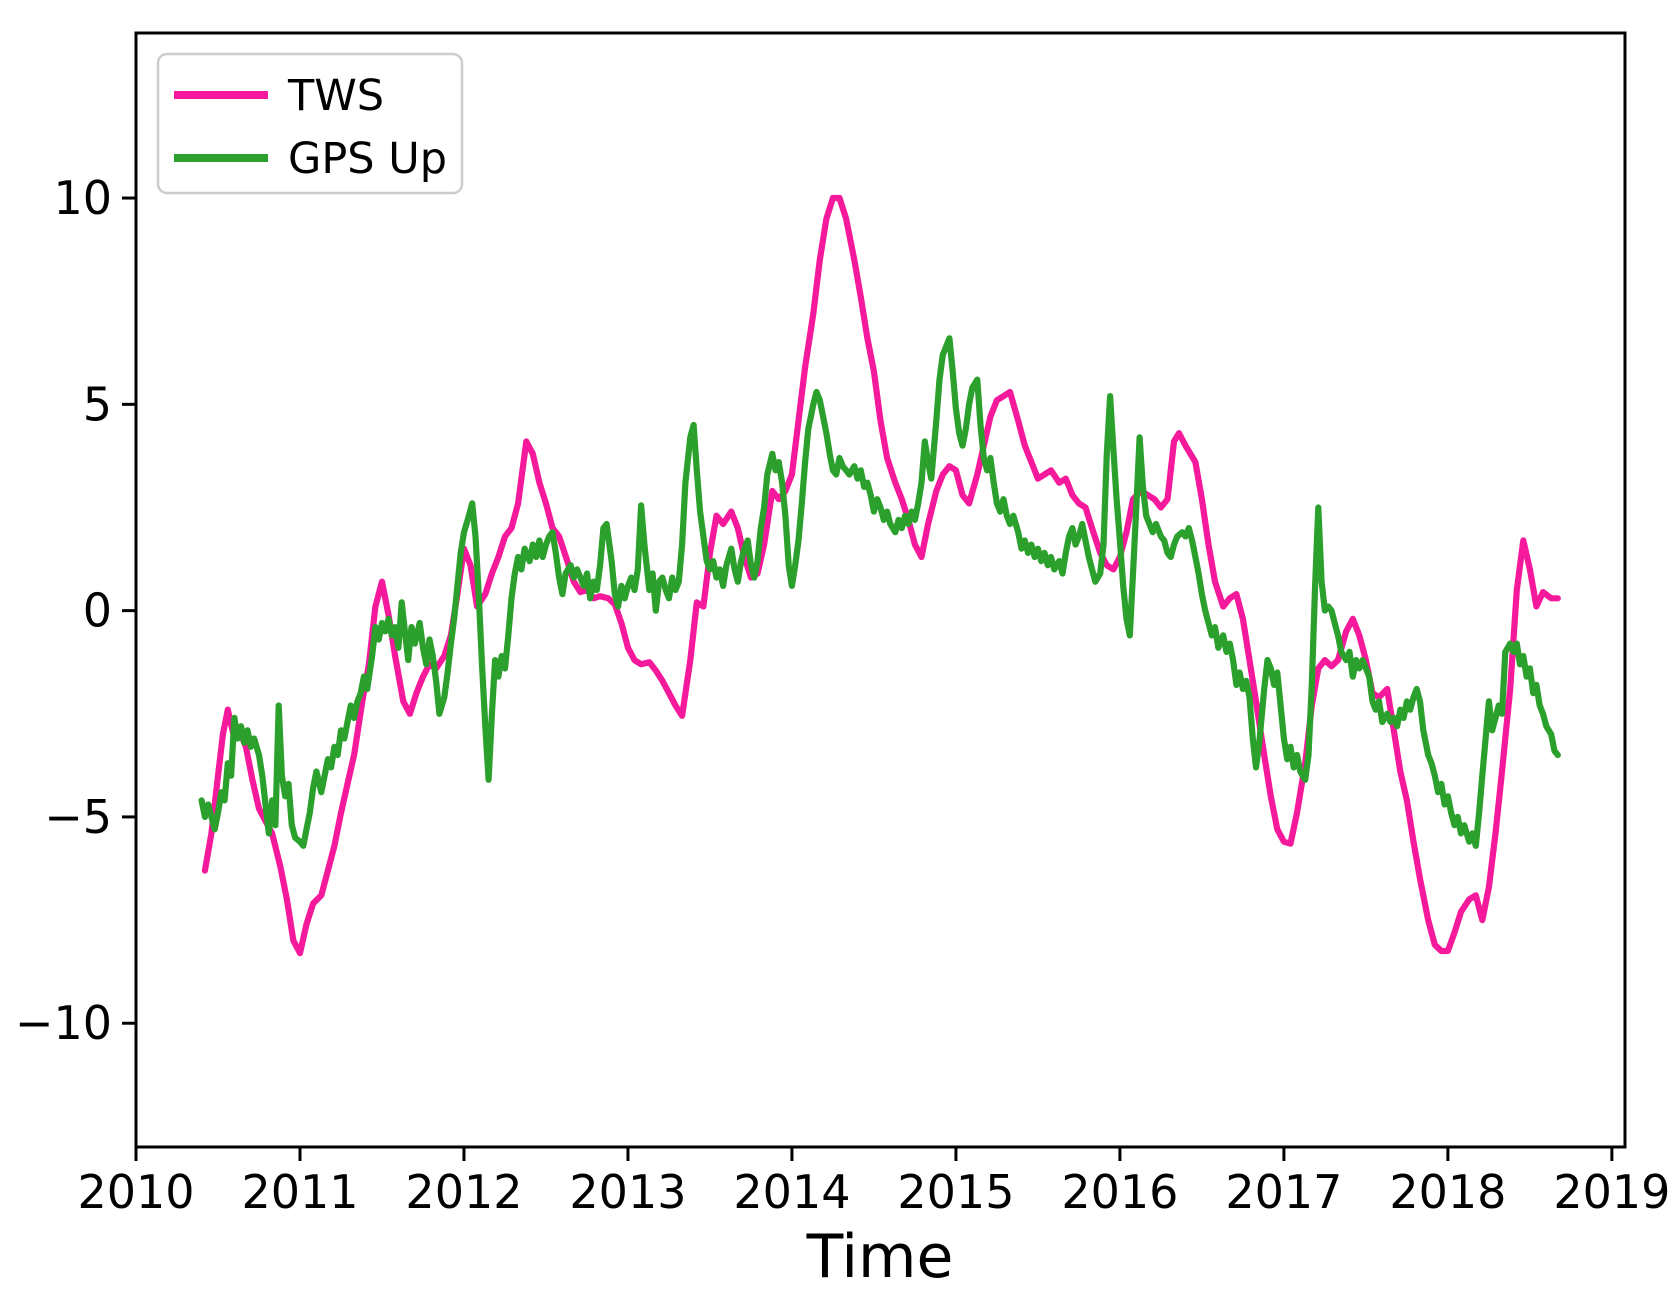 The height and width of the screenshot is (1304, 1680). Describe the element at coordinates (1283, 1192) in the screenshot. I see `x-tick-label-2017: 2017` at that location.